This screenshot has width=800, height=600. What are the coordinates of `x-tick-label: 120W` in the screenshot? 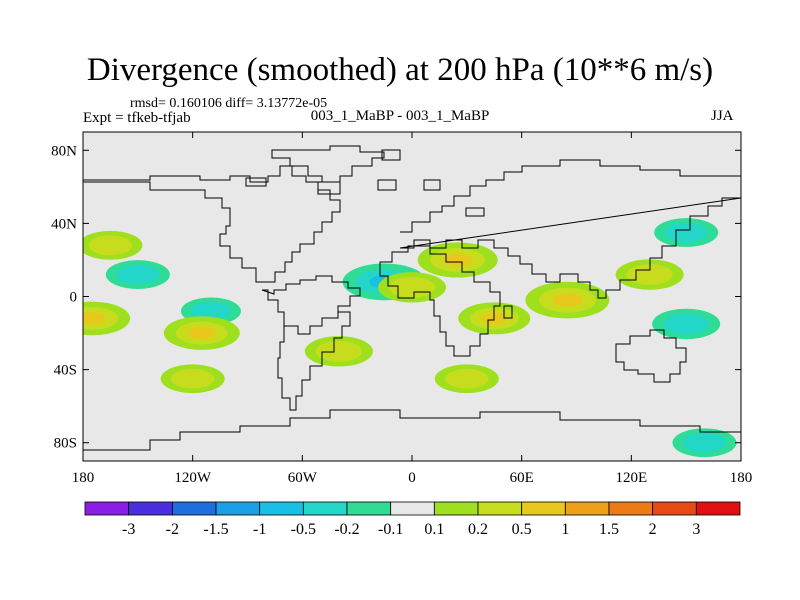 It's located at (193, 478).